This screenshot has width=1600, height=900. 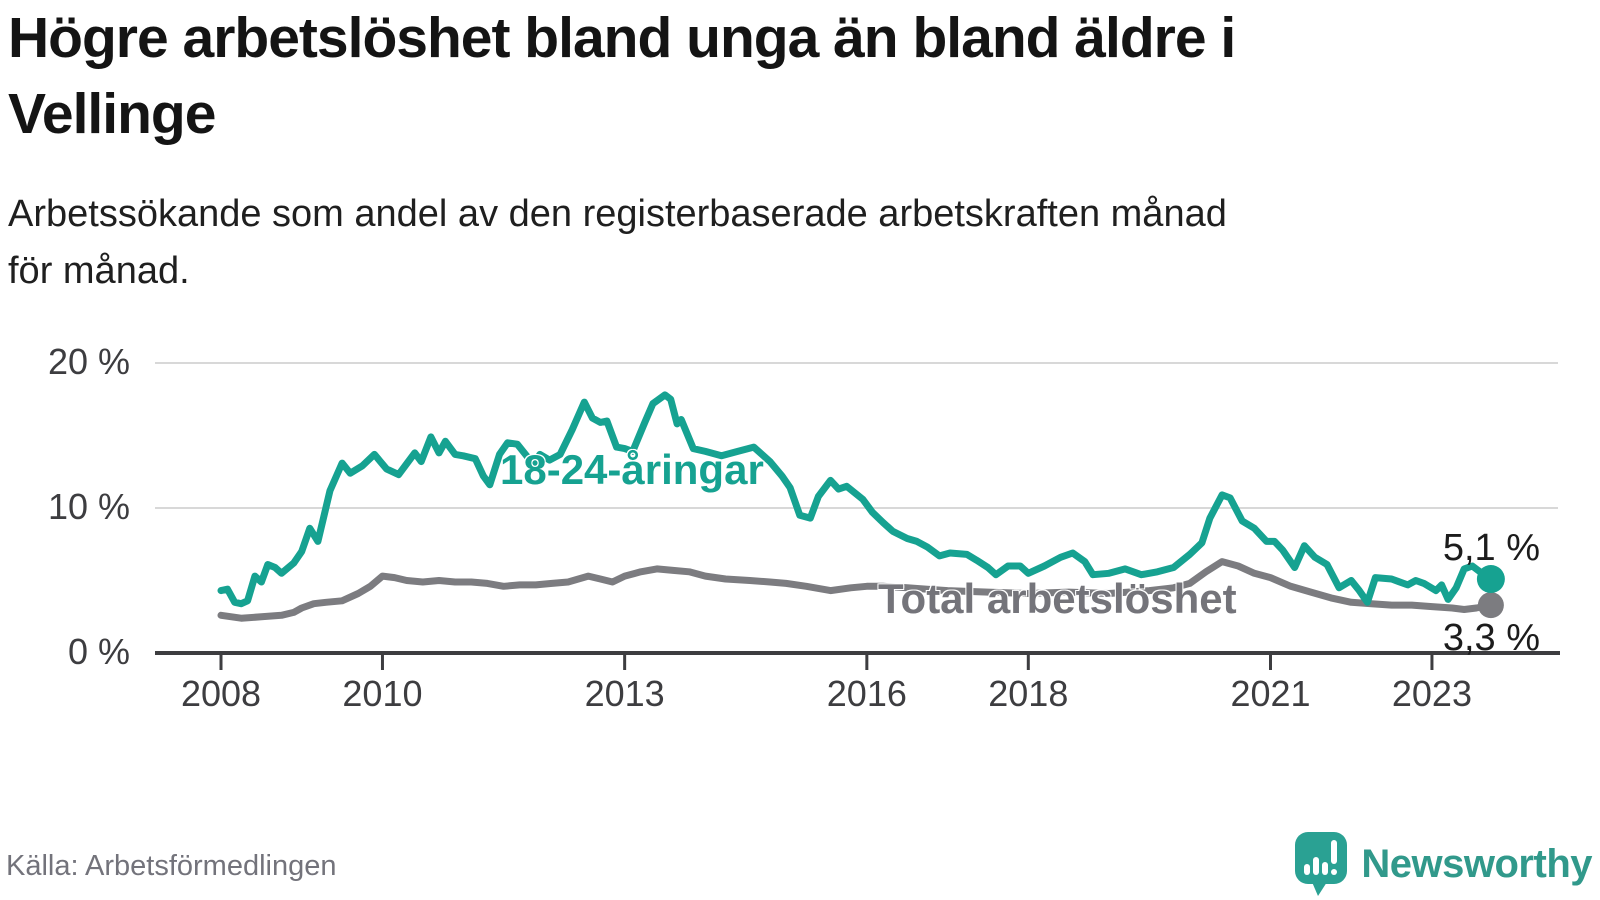 What do you see at coordinates (632, 469) in the screenshot?
I see `series-label-youth: 18-24-åringar` at bounding box center [632, 469].